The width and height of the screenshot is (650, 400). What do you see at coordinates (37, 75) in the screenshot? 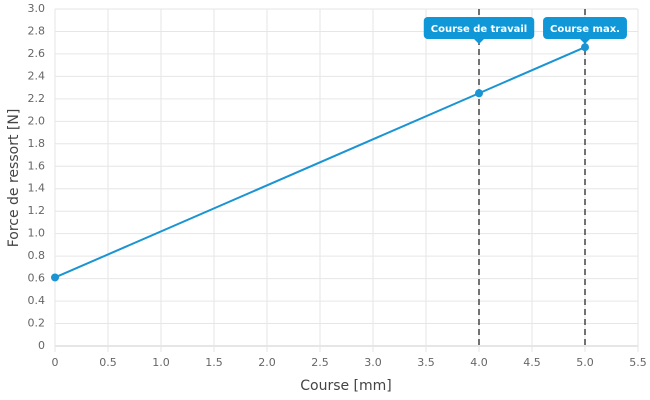
I see `y-tick-label: 2.4` at bounding box center [37, 75].